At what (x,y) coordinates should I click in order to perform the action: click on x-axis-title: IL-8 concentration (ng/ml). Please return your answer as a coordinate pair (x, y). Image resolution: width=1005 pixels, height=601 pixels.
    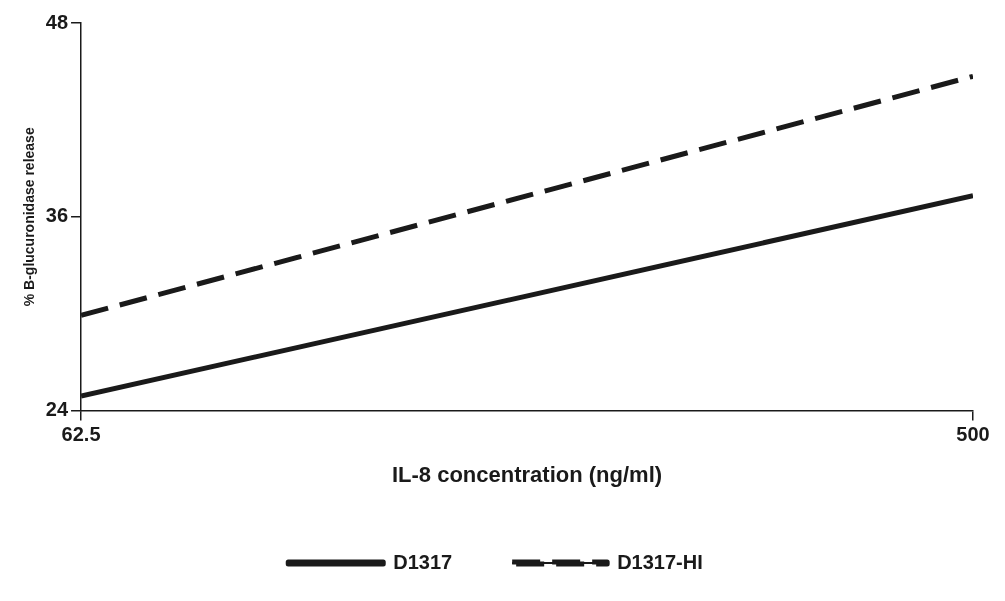
    Looking at the image, I should click on (527, 474).